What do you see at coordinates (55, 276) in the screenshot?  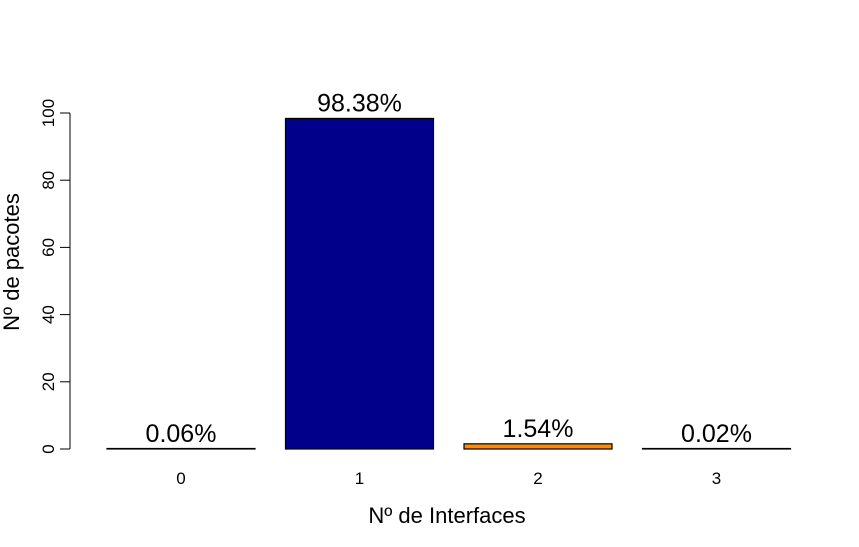 I see `y-axis: 0 20 40 60 80 100` at bounding box center [55, 276].